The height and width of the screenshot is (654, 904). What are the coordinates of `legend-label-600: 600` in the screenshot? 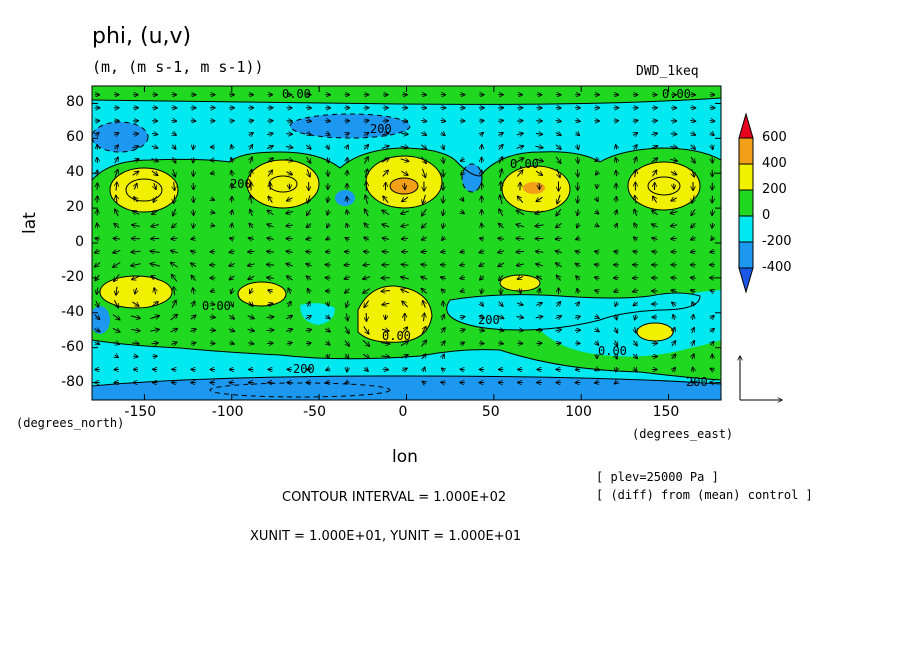 It's located at (774, 137).